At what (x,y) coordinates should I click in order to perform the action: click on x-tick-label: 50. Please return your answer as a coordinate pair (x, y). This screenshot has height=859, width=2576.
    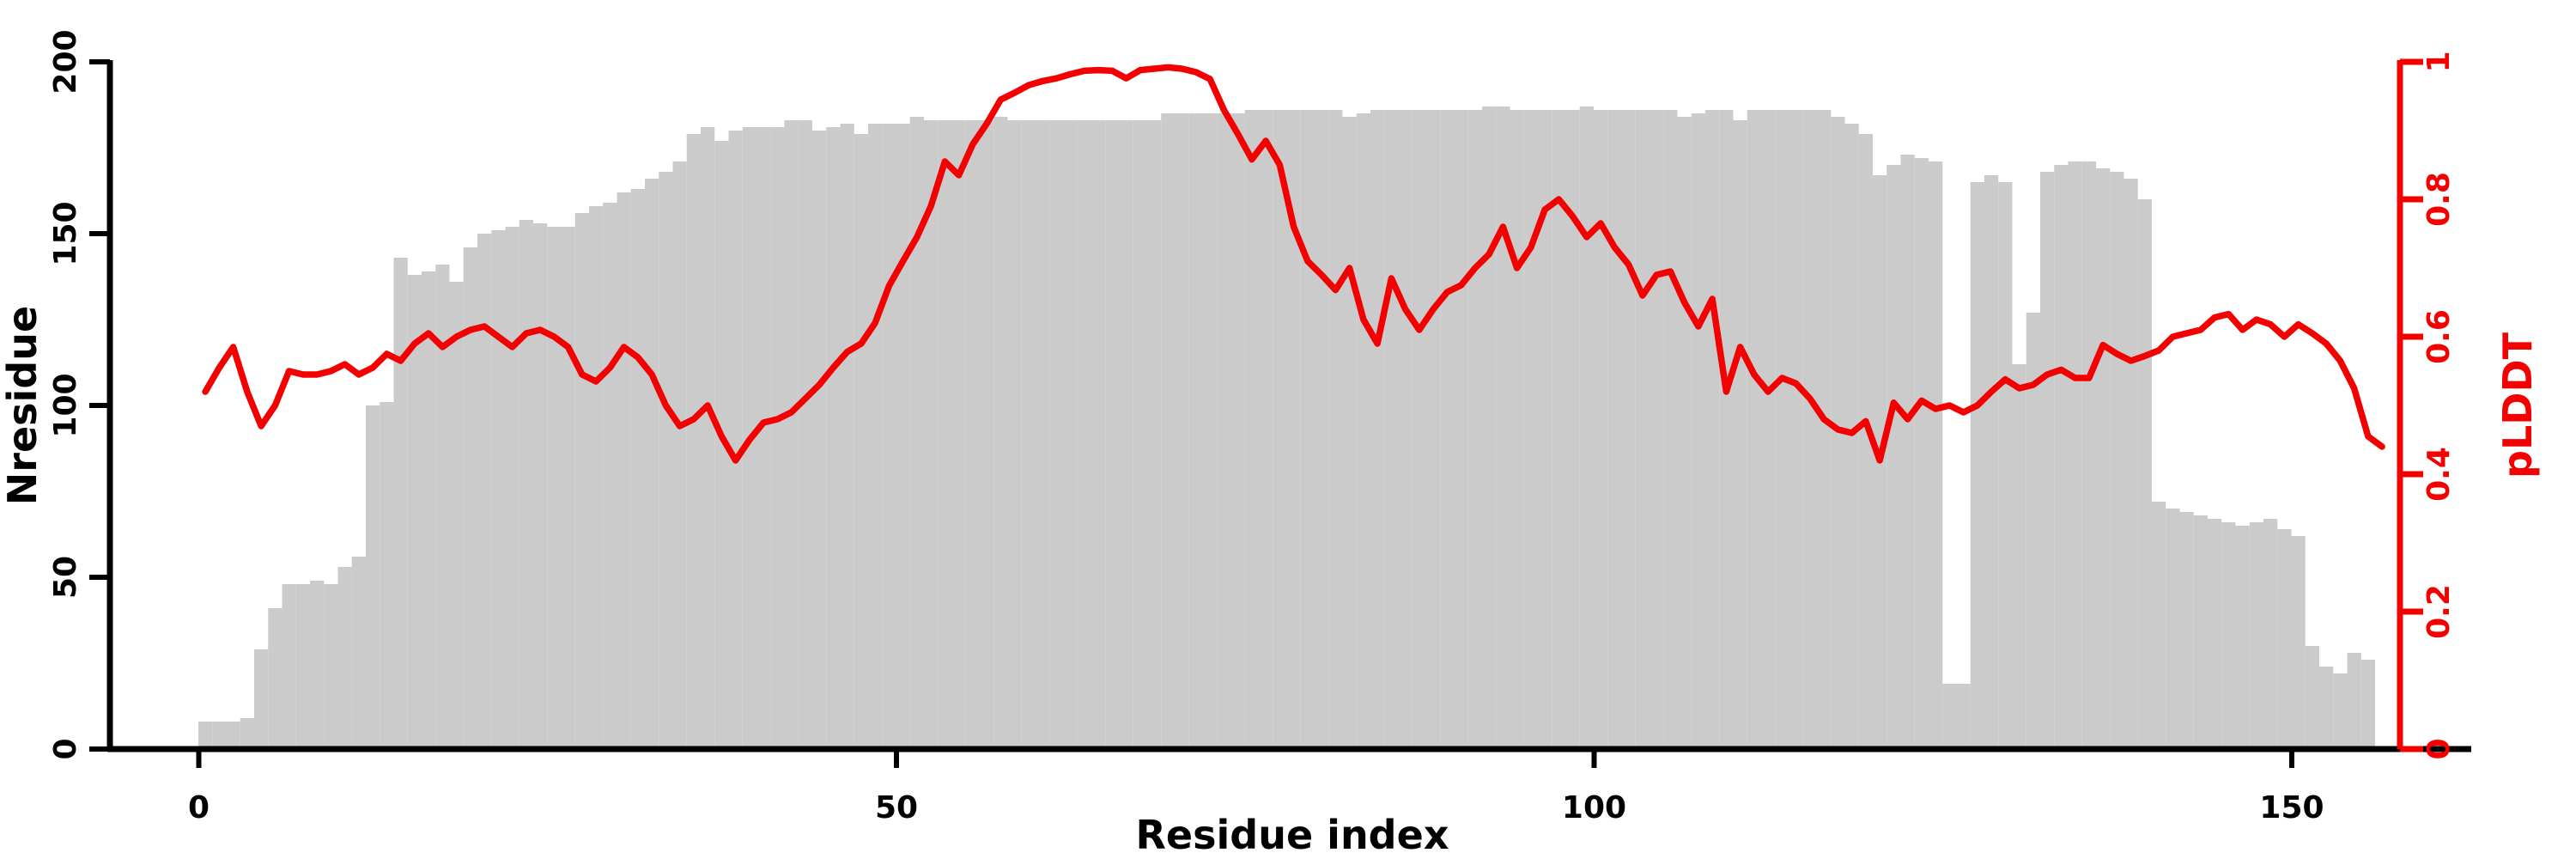
    Looking at the image, I should click on (896, 808).